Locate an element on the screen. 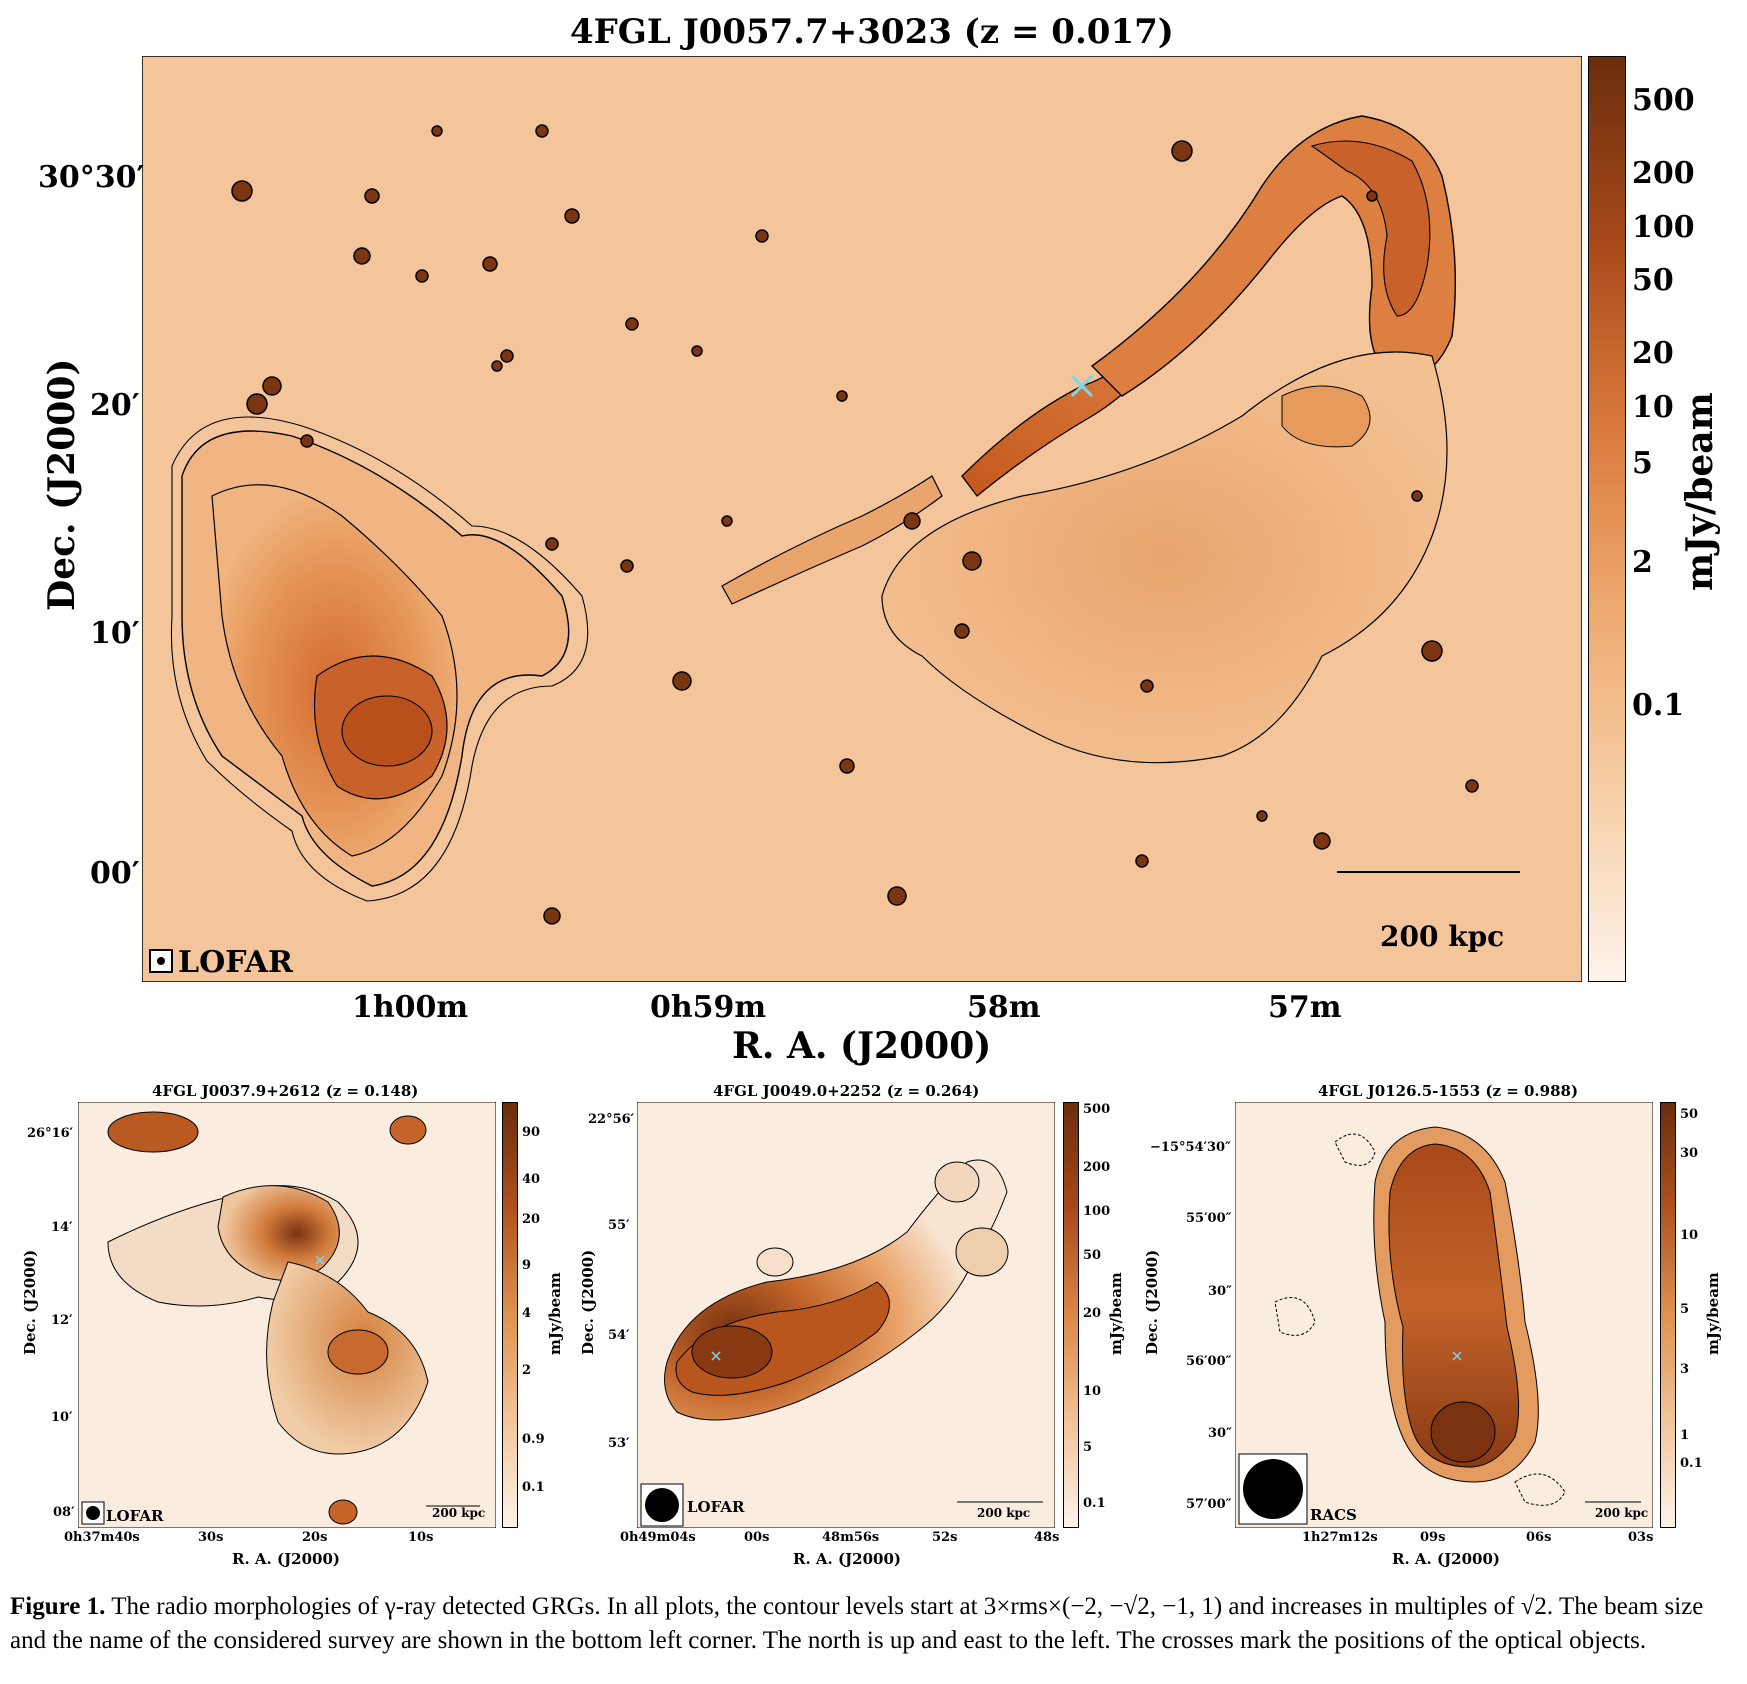 The height and width of the screenshot is (1684, 1747). panel-b-radio-image is located at coordinates (846, 1315).